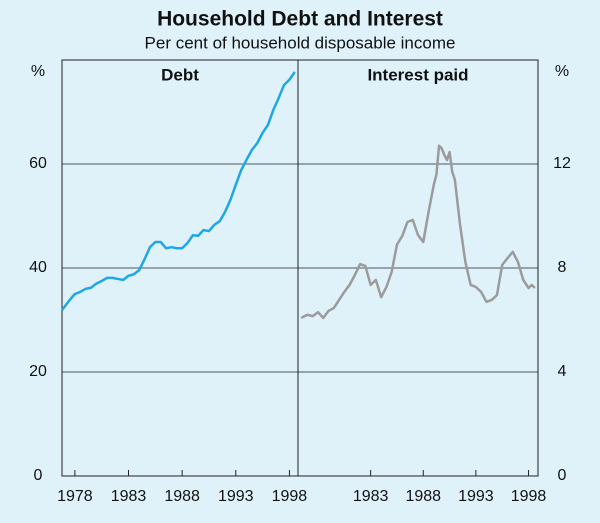 Image resolution: width=600 pixels, height=523 pixels. Describe the element at coordinates (562, 371) in the screenshot. I see `y-tick-label: 4` at that location.